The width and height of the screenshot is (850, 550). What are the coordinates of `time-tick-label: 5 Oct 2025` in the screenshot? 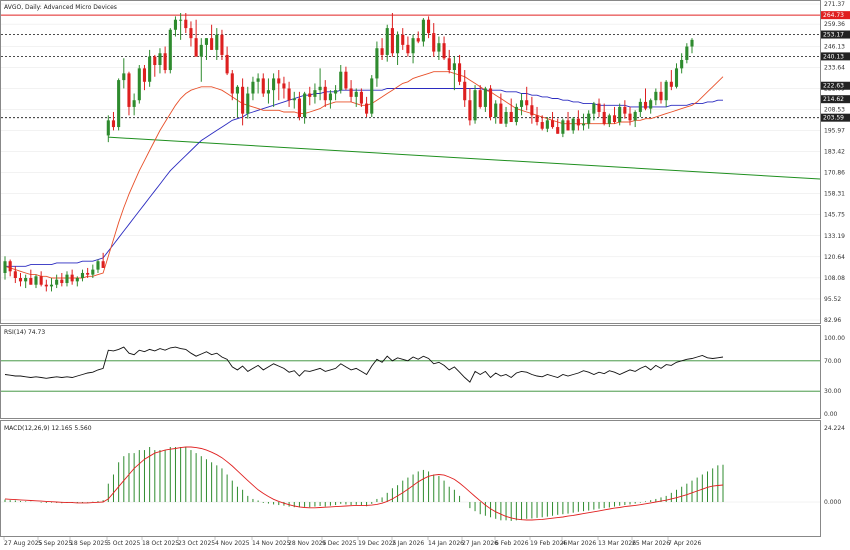 It's located at (123, 543).